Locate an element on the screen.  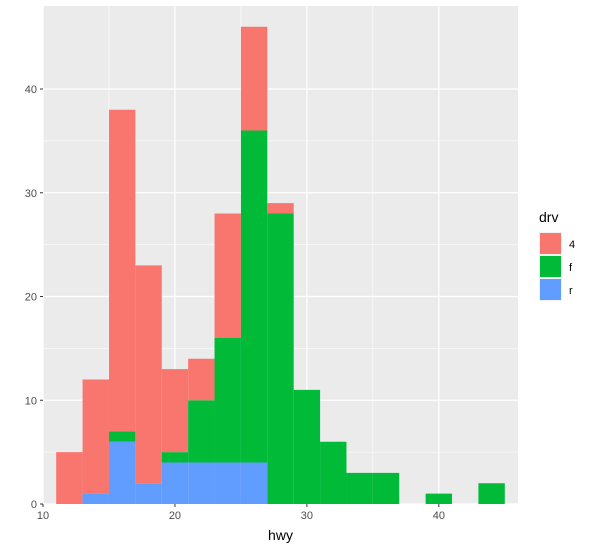
x-axis-title: hwy is located at coordinates (280, 535).